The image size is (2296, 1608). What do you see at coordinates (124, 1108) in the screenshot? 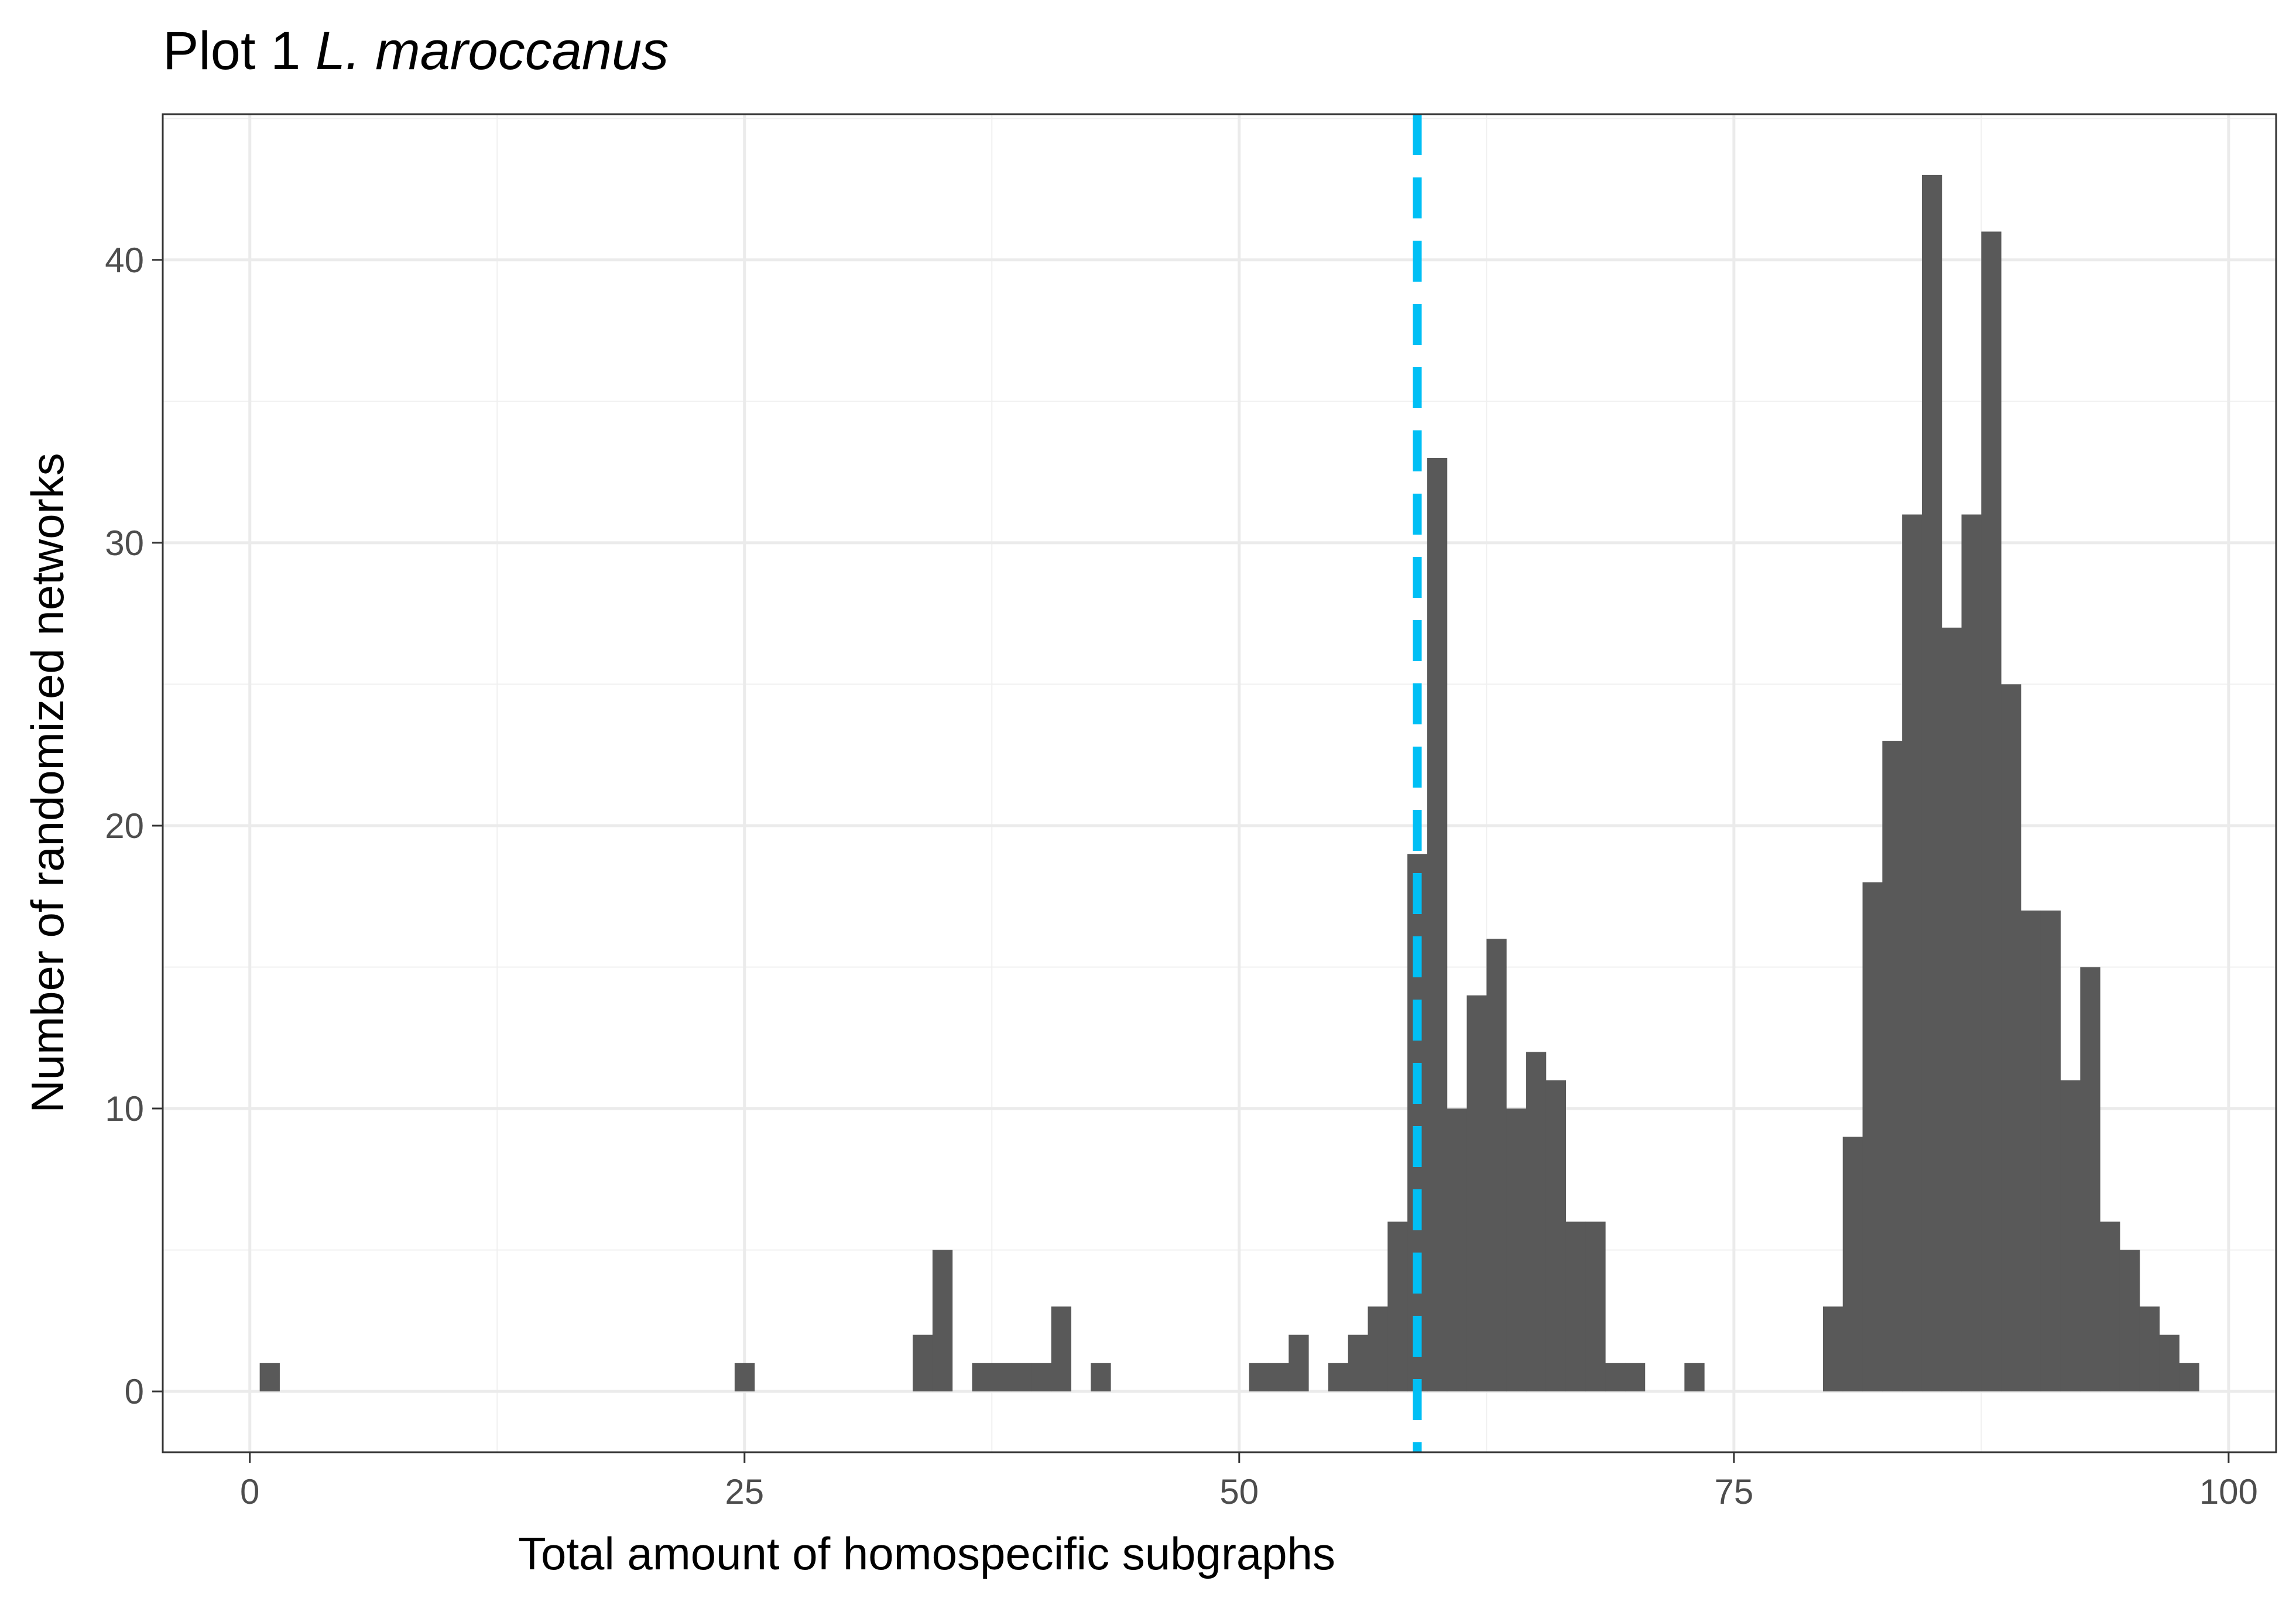
I see `y-tick-label: 10` at bounding box center [124, 1108].